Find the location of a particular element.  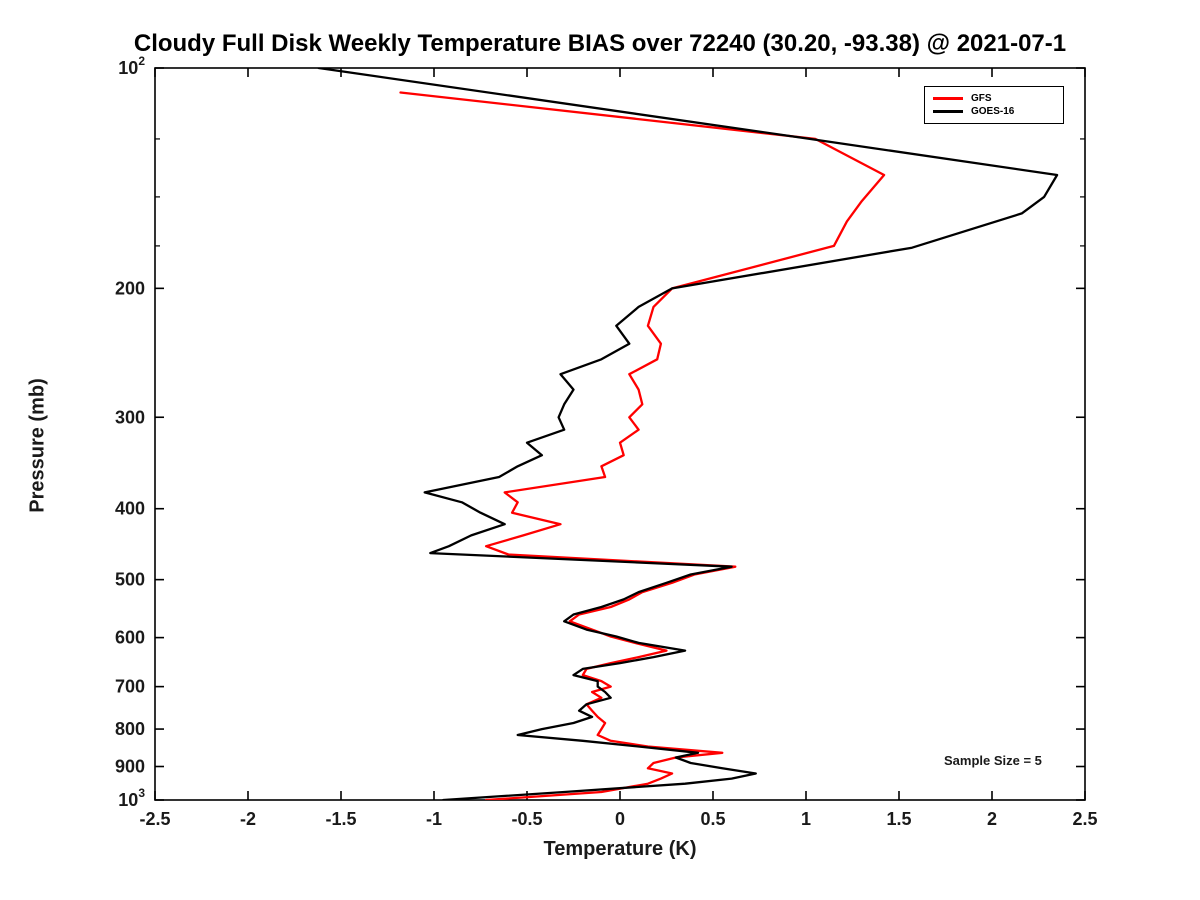

y-tick-label: 700 is located at coordinates (130, 687).